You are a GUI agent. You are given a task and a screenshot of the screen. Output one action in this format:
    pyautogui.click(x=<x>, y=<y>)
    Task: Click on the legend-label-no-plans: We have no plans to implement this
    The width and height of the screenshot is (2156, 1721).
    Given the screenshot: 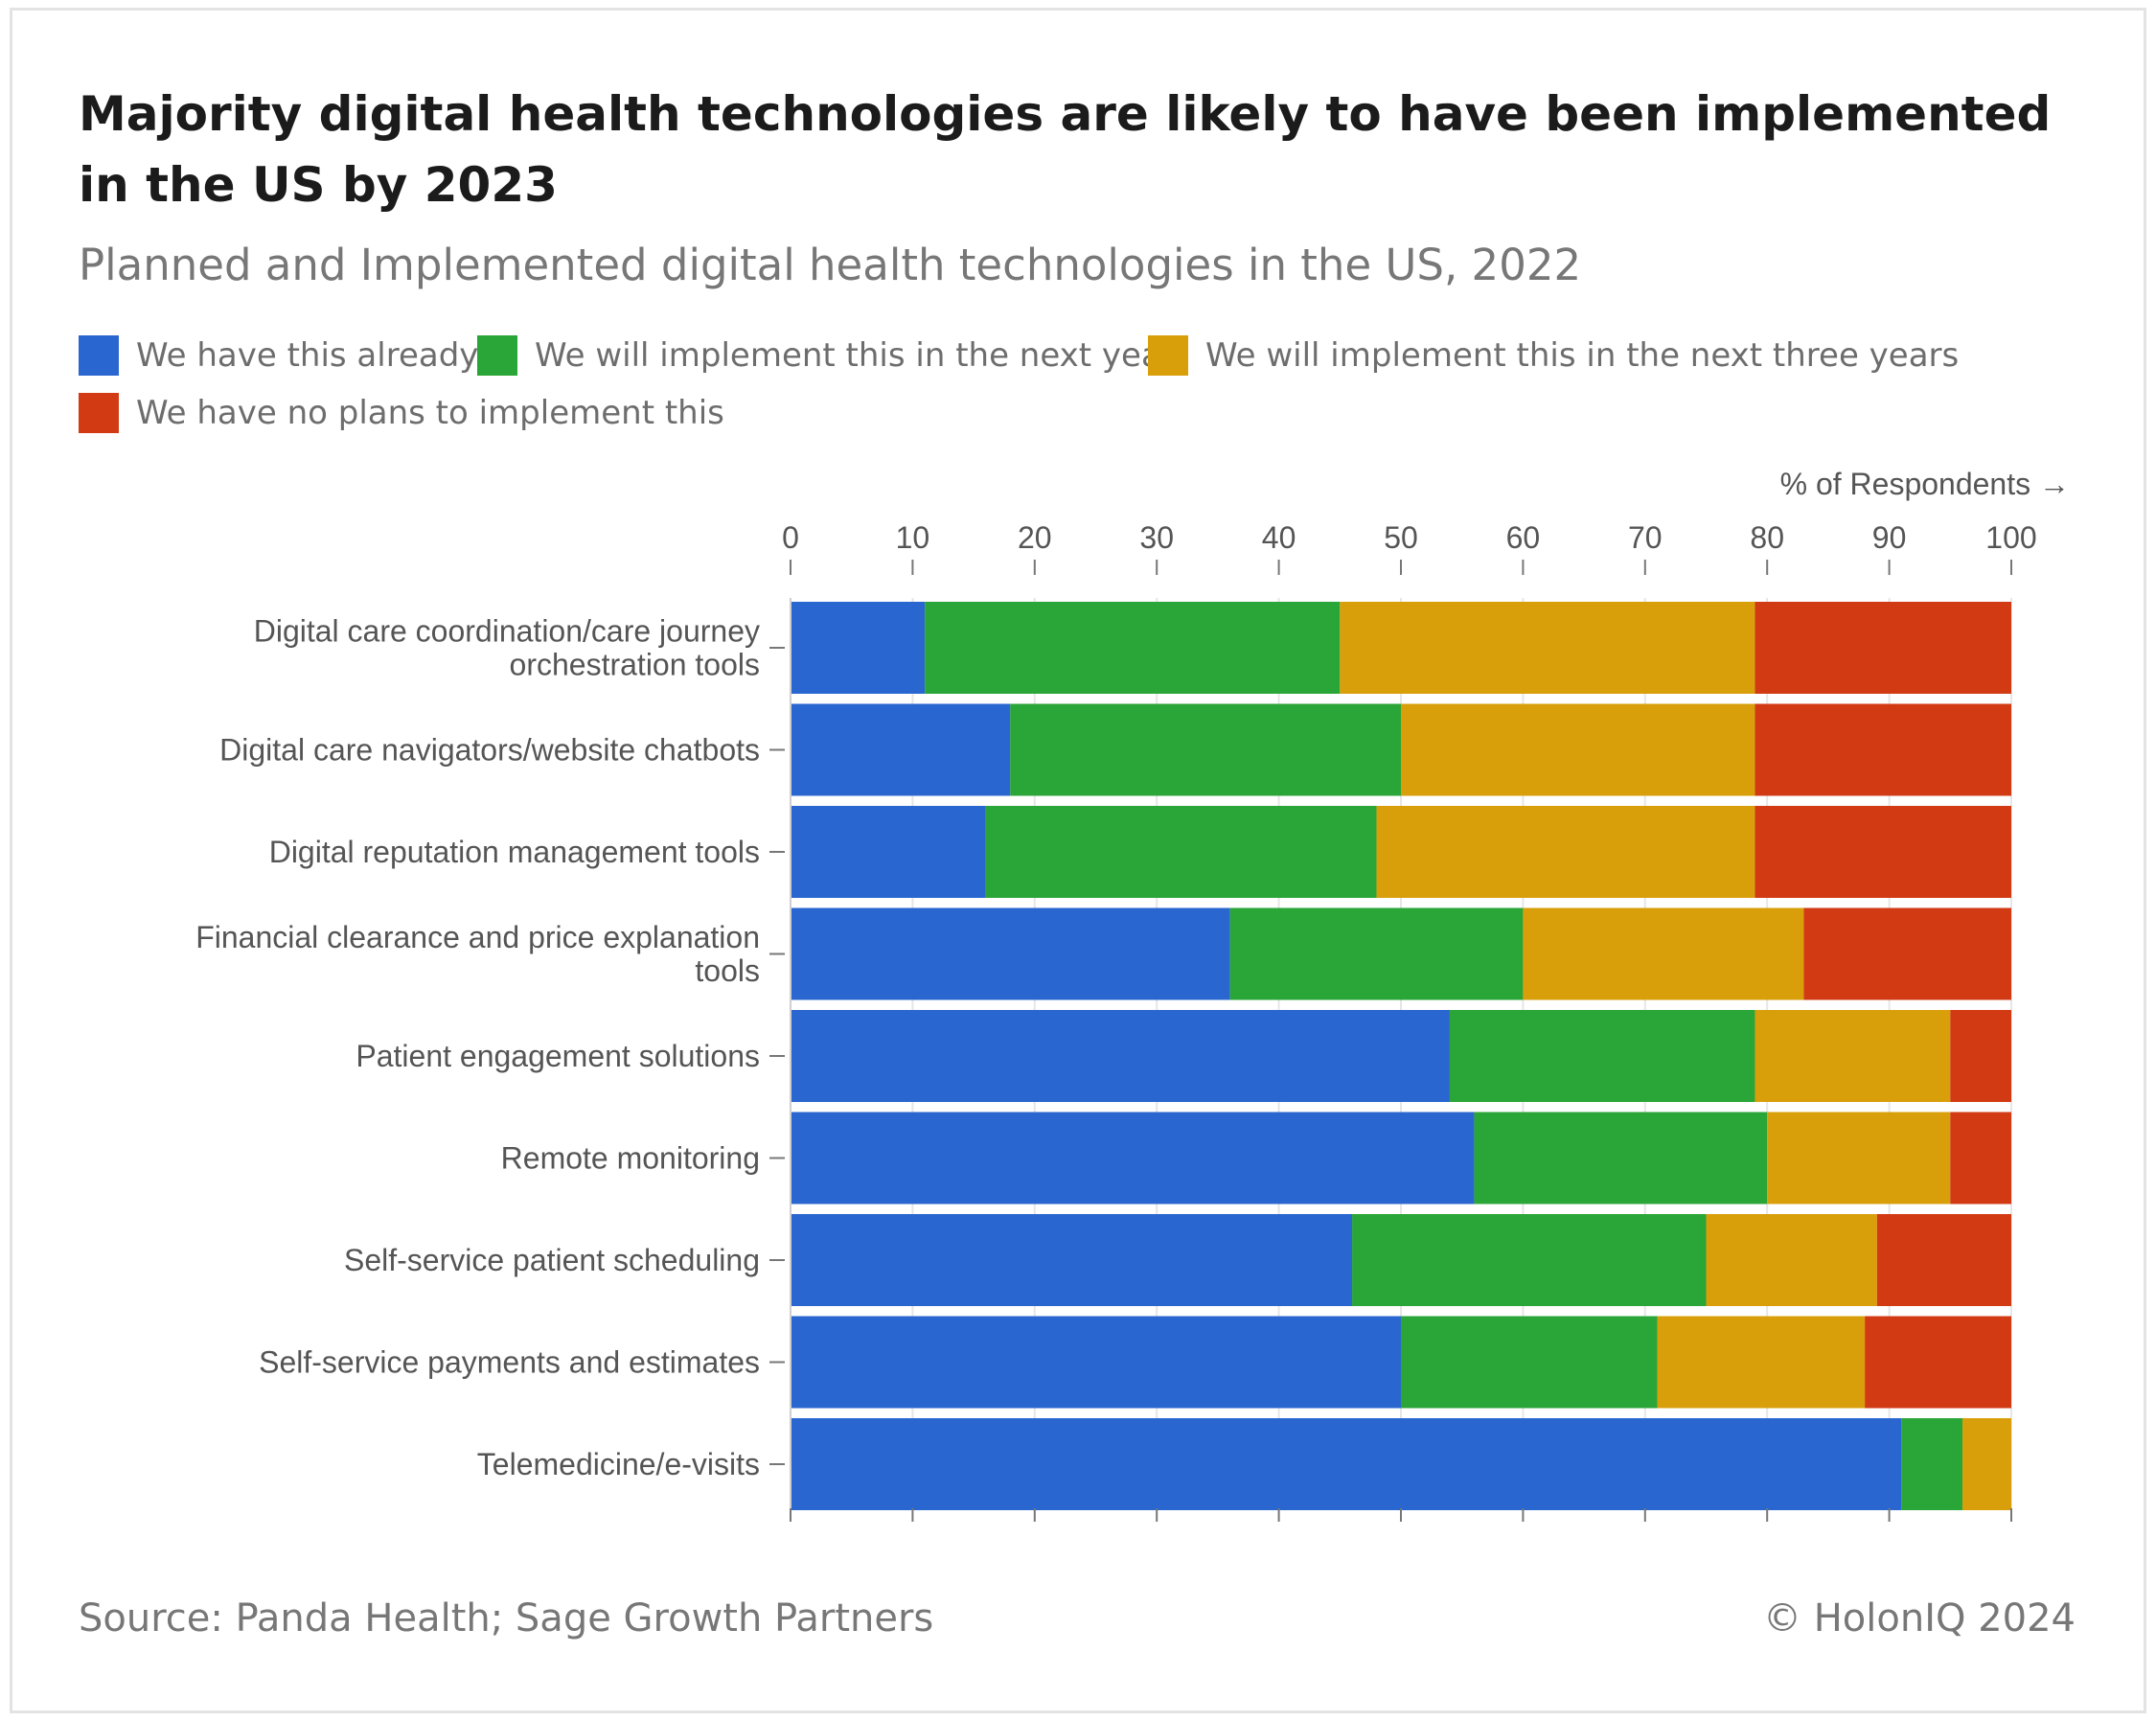 What is the action you would take?
    pyautogui.click(x=430, y=413)
    